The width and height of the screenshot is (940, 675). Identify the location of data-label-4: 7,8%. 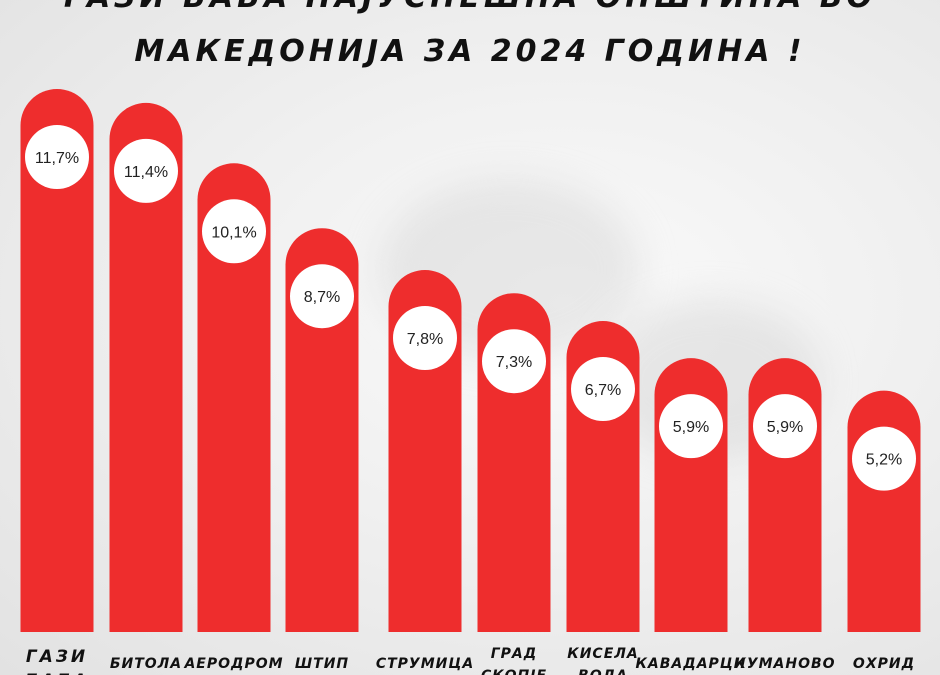
(425, 339).